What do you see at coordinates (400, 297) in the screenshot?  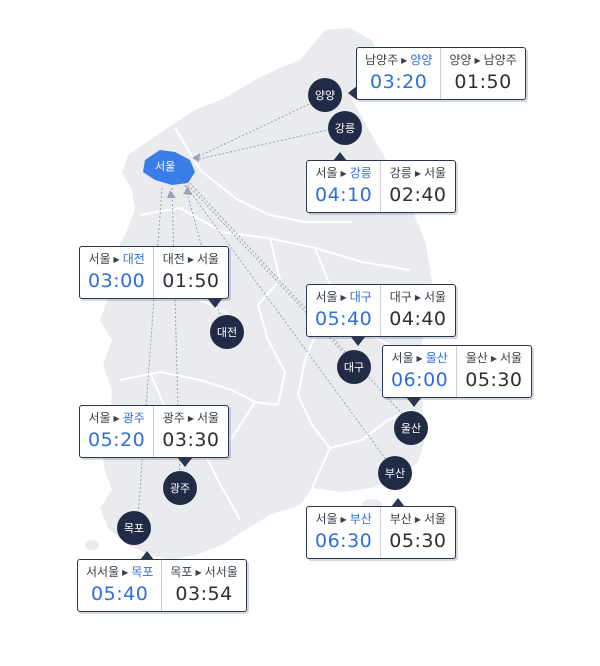 I see `route-from: 대구` at bounding box center [400, 297].